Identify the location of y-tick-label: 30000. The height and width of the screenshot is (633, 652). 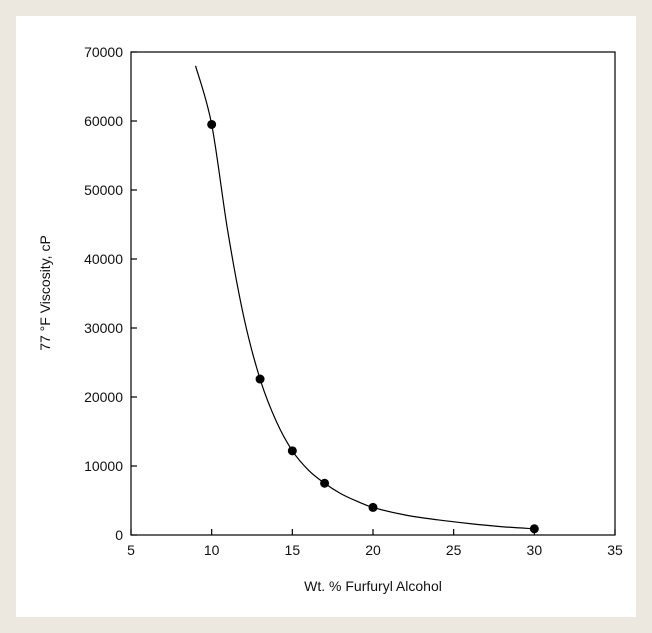
(103, 328).